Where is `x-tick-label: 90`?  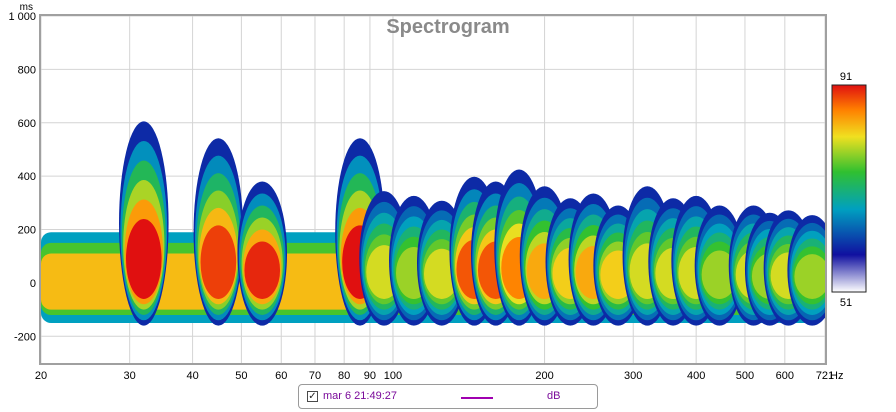 x-tick-label: 90 is located at coordinates (370, 376).